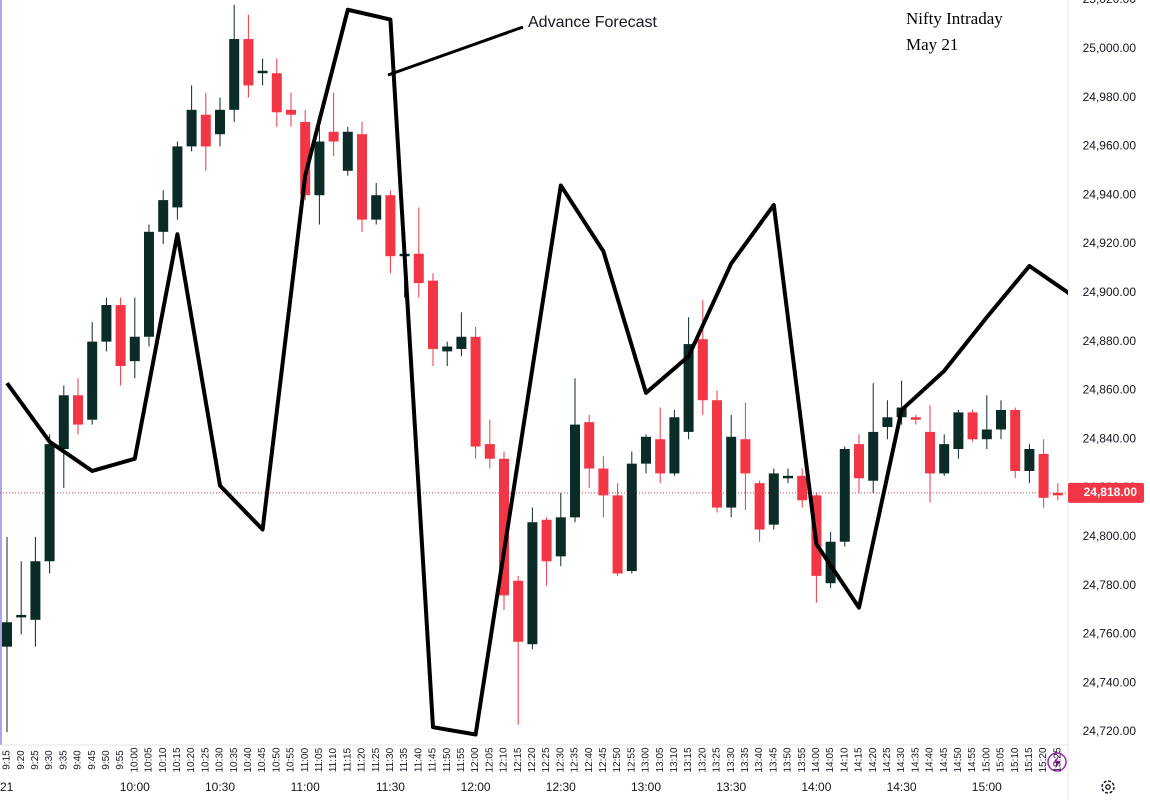  What do you see at coordinates (276, 759) in the screenshot?
I see `x-tick-label: 10:50` at bounding box center [276, 759].